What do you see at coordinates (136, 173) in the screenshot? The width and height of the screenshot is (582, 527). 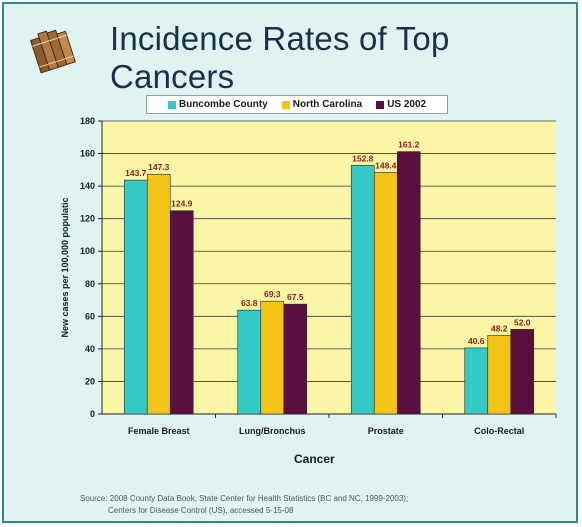 I see `data-label: 143.7` at bounding box center [136, 173].